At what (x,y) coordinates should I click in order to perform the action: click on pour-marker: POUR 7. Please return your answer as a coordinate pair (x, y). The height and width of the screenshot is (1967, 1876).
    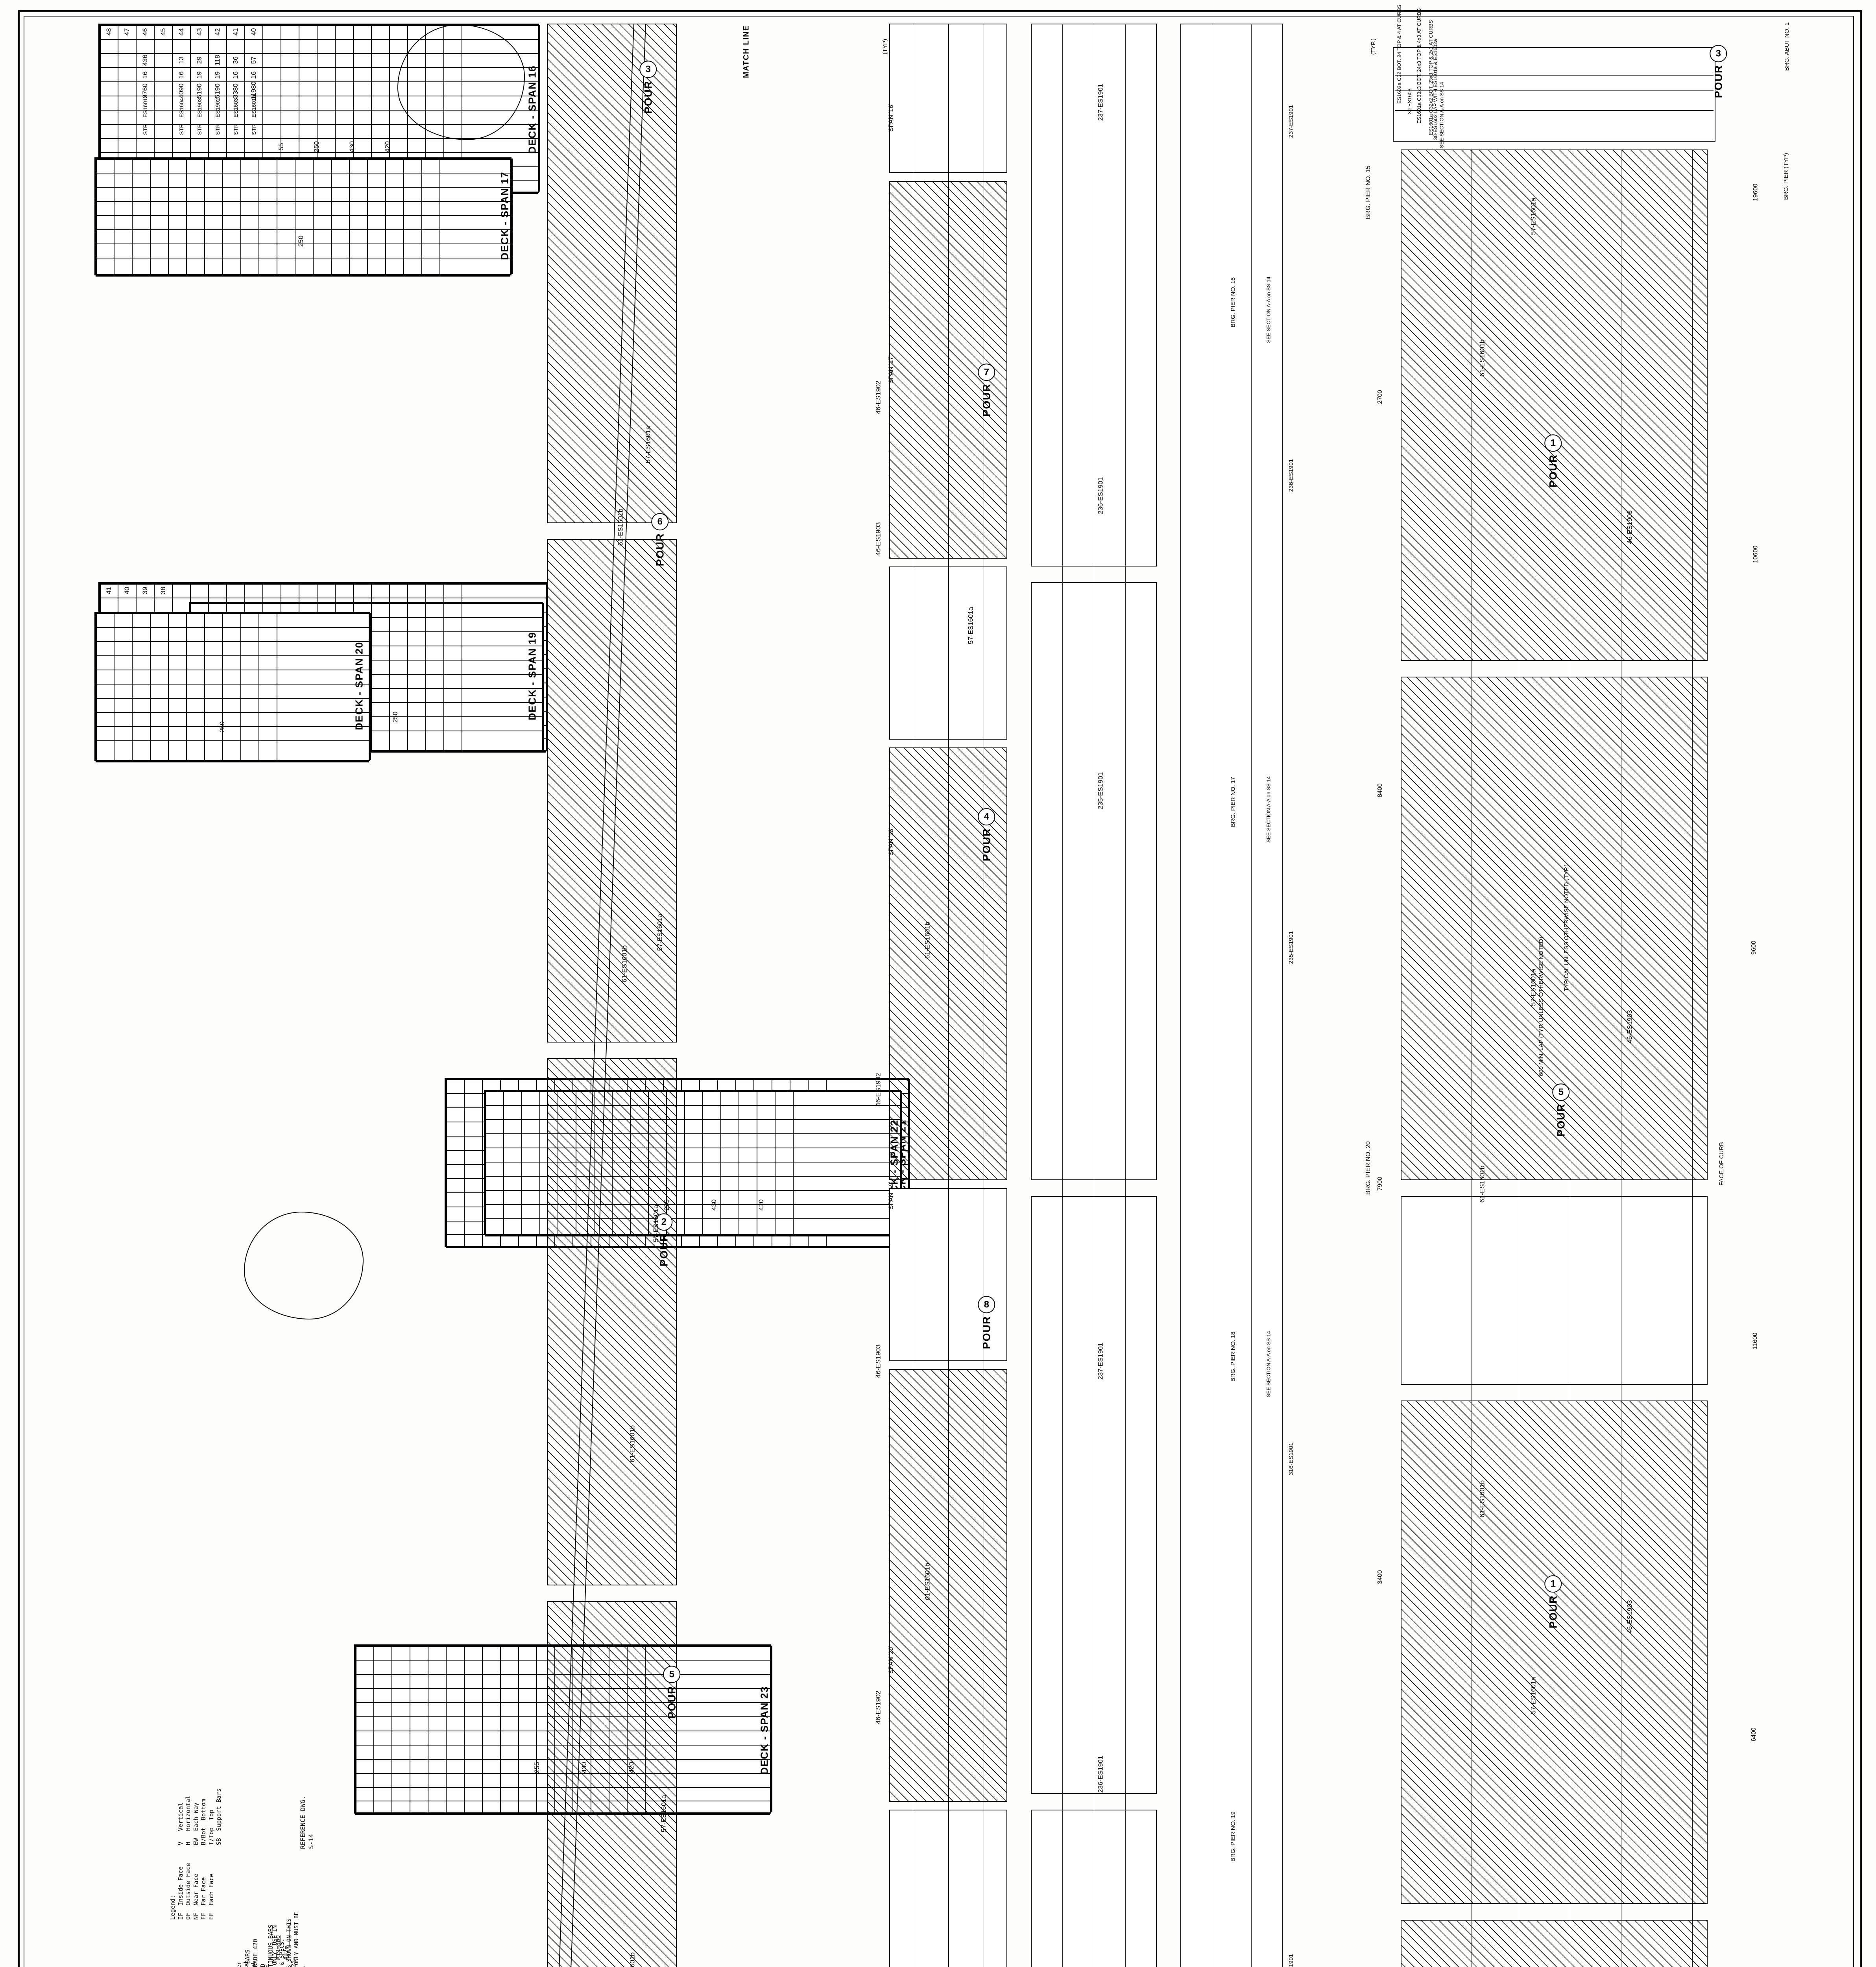
    Looking at the image, I should click on (987, 390).